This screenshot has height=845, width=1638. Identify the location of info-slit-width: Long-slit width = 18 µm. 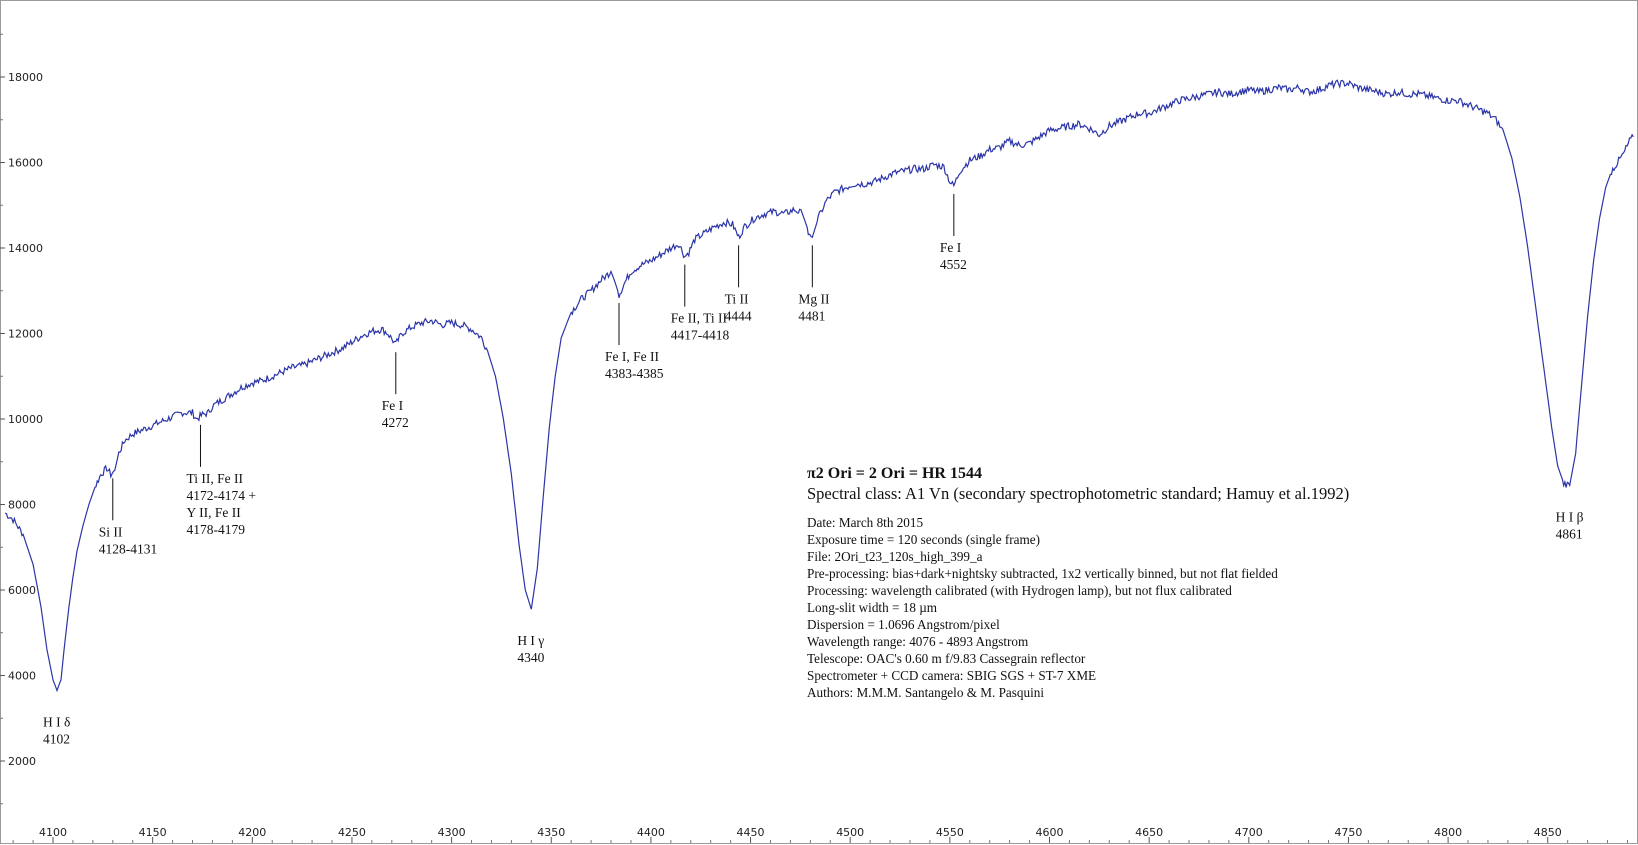
(872, 607).